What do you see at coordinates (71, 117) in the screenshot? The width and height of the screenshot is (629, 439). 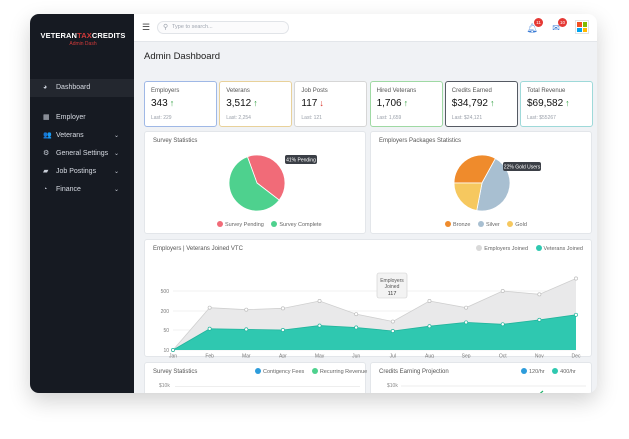 I see `sidebar-item-label: Employer` at bounding box center [71, 117].